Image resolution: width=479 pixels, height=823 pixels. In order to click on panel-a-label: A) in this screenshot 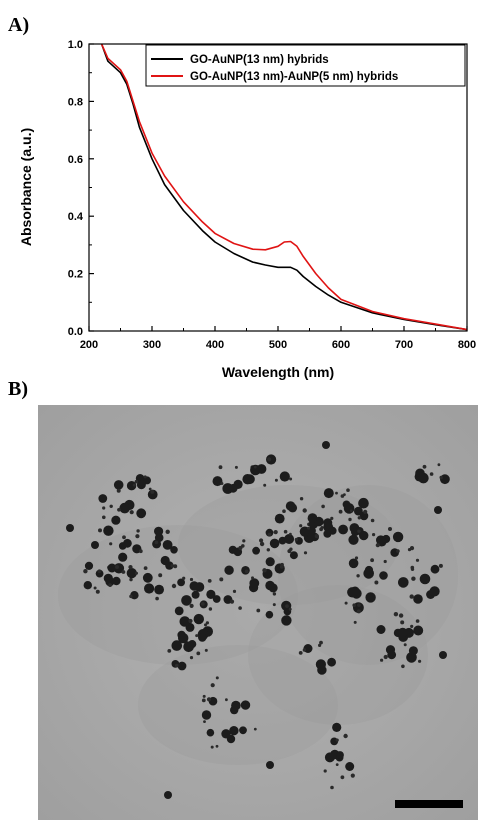, I will do `click(19, 25)`.